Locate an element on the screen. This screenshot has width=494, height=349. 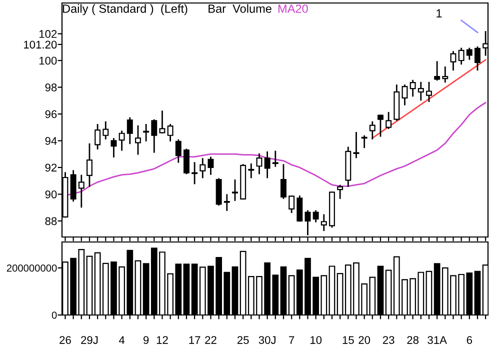
x-tick-label: 15 is located at coordinates (348, 340).